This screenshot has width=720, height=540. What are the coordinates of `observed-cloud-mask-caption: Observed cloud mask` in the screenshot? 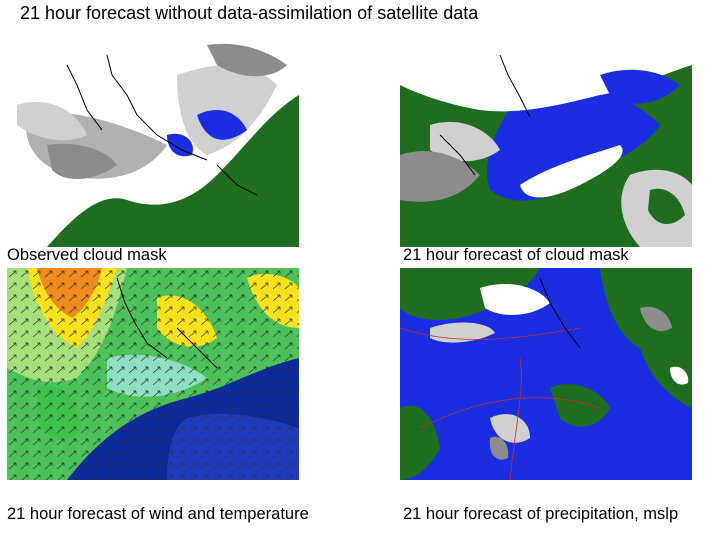 It's located at (87, 255).